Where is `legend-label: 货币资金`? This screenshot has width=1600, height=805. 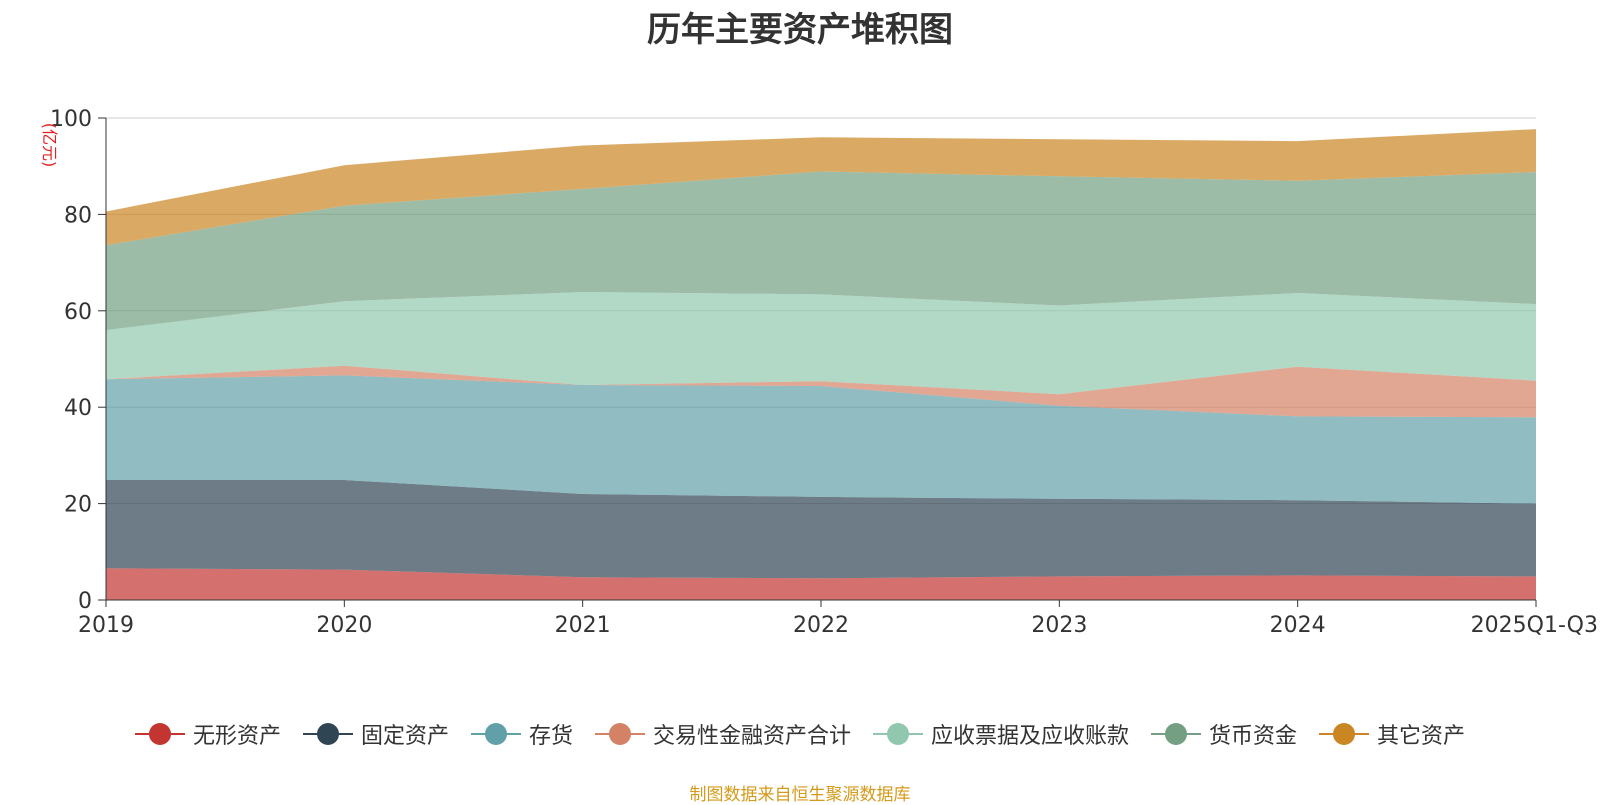
legend-label: 货币资金 is located at coordinates (1253, 736).